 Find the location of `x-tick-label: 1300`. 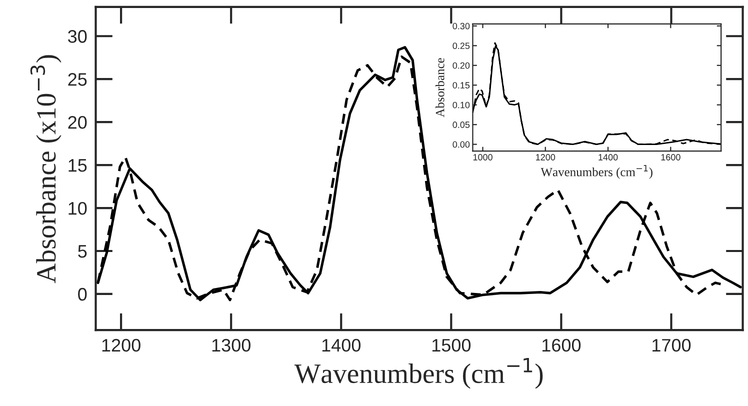

x-tick-label: 1300 is located at coordinates (231, 345).